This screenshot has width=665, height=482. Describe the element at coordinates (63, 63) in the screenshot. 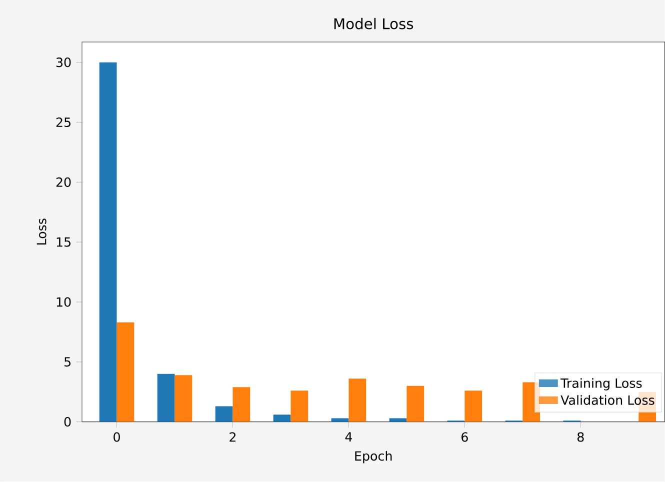

I see `y-tick-label: 30` at that location.